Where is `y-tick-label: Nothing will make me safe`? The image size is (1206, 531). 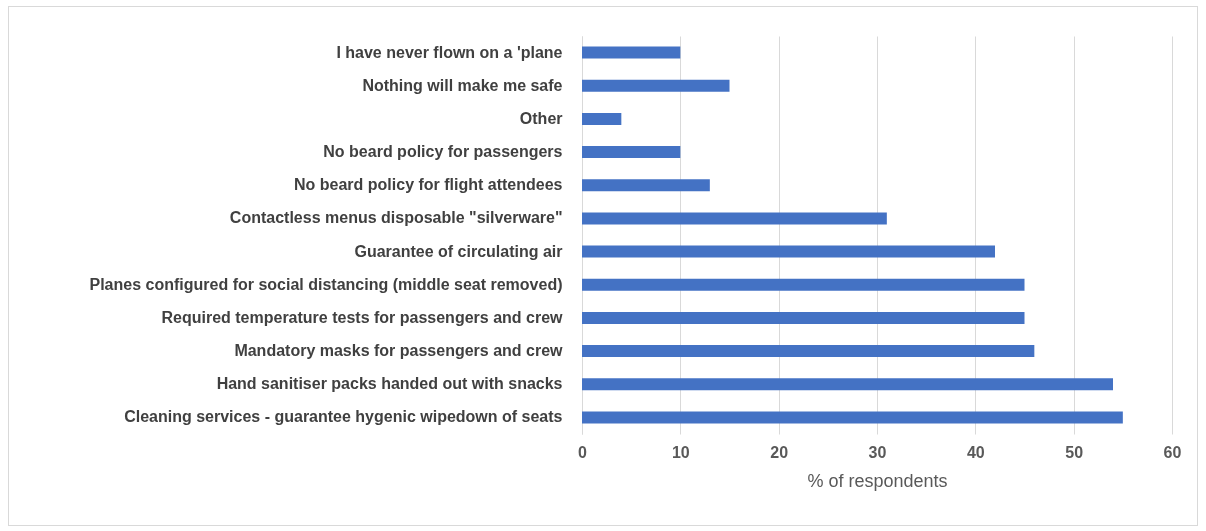 y-tick-label: Nothing will make me safe is located at coordinates (462, 85).